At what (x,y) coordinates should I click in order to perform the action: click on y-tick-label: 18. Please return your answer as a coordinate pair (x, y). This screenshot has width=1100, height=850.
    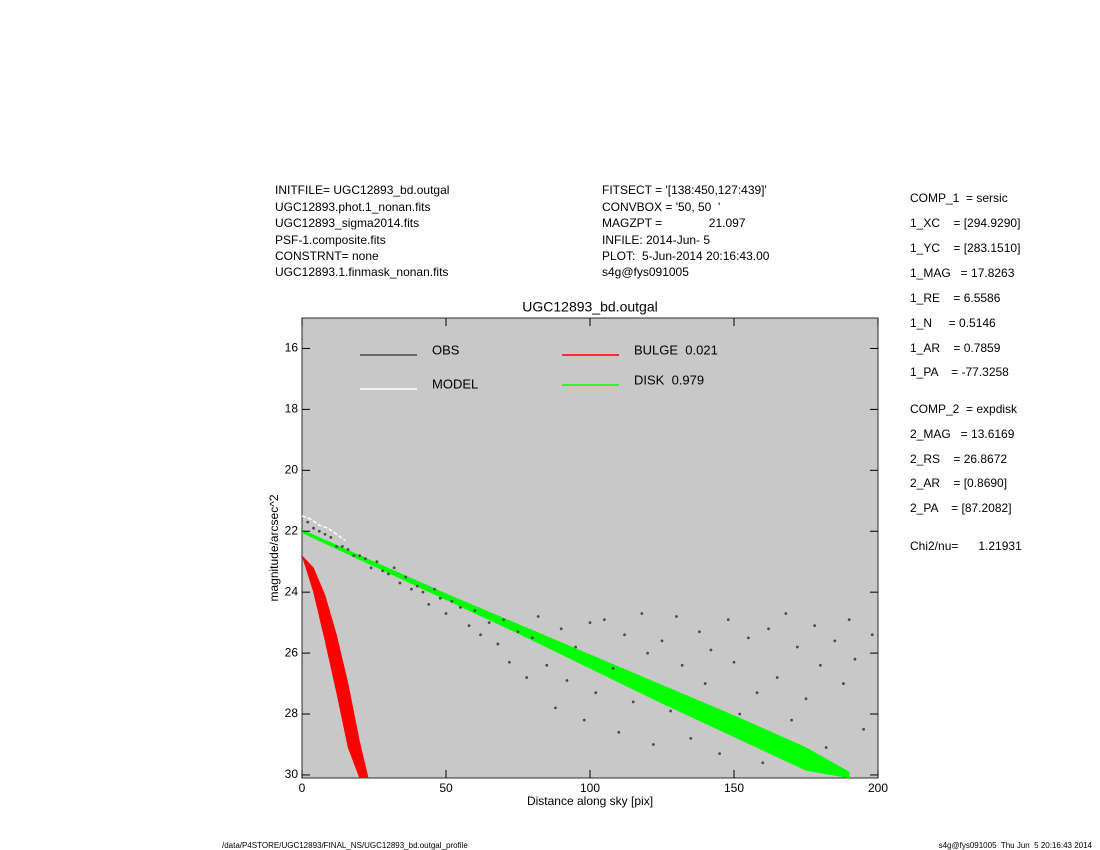
    Looking at the image, I should click on (292, 409).